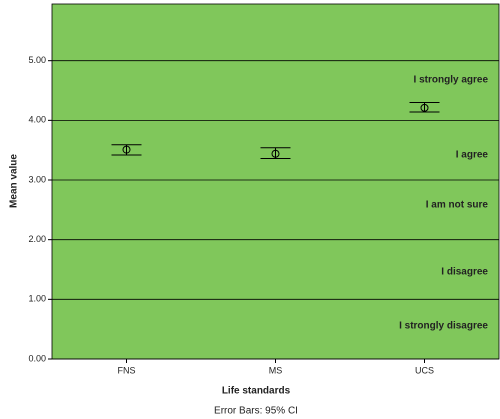  I want to click on annotation: I am not sure, so click(457, 205).